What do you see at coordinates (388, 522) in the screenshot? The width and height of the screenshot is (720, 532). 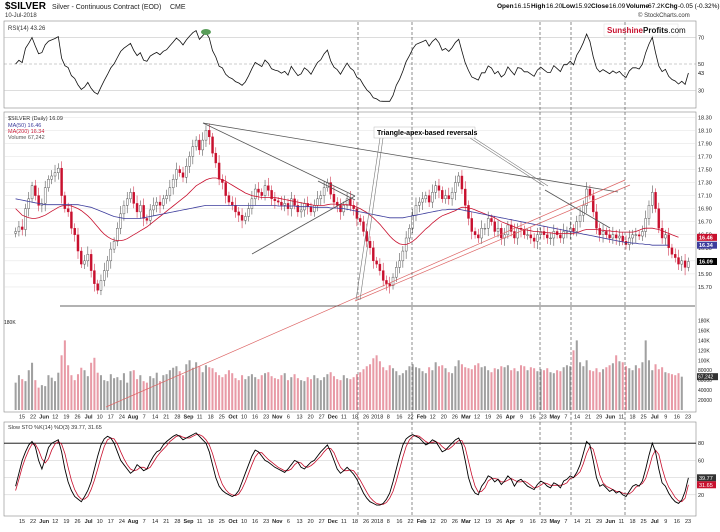 I see `x-axis-label: 8` at bounding box center [388, 522].